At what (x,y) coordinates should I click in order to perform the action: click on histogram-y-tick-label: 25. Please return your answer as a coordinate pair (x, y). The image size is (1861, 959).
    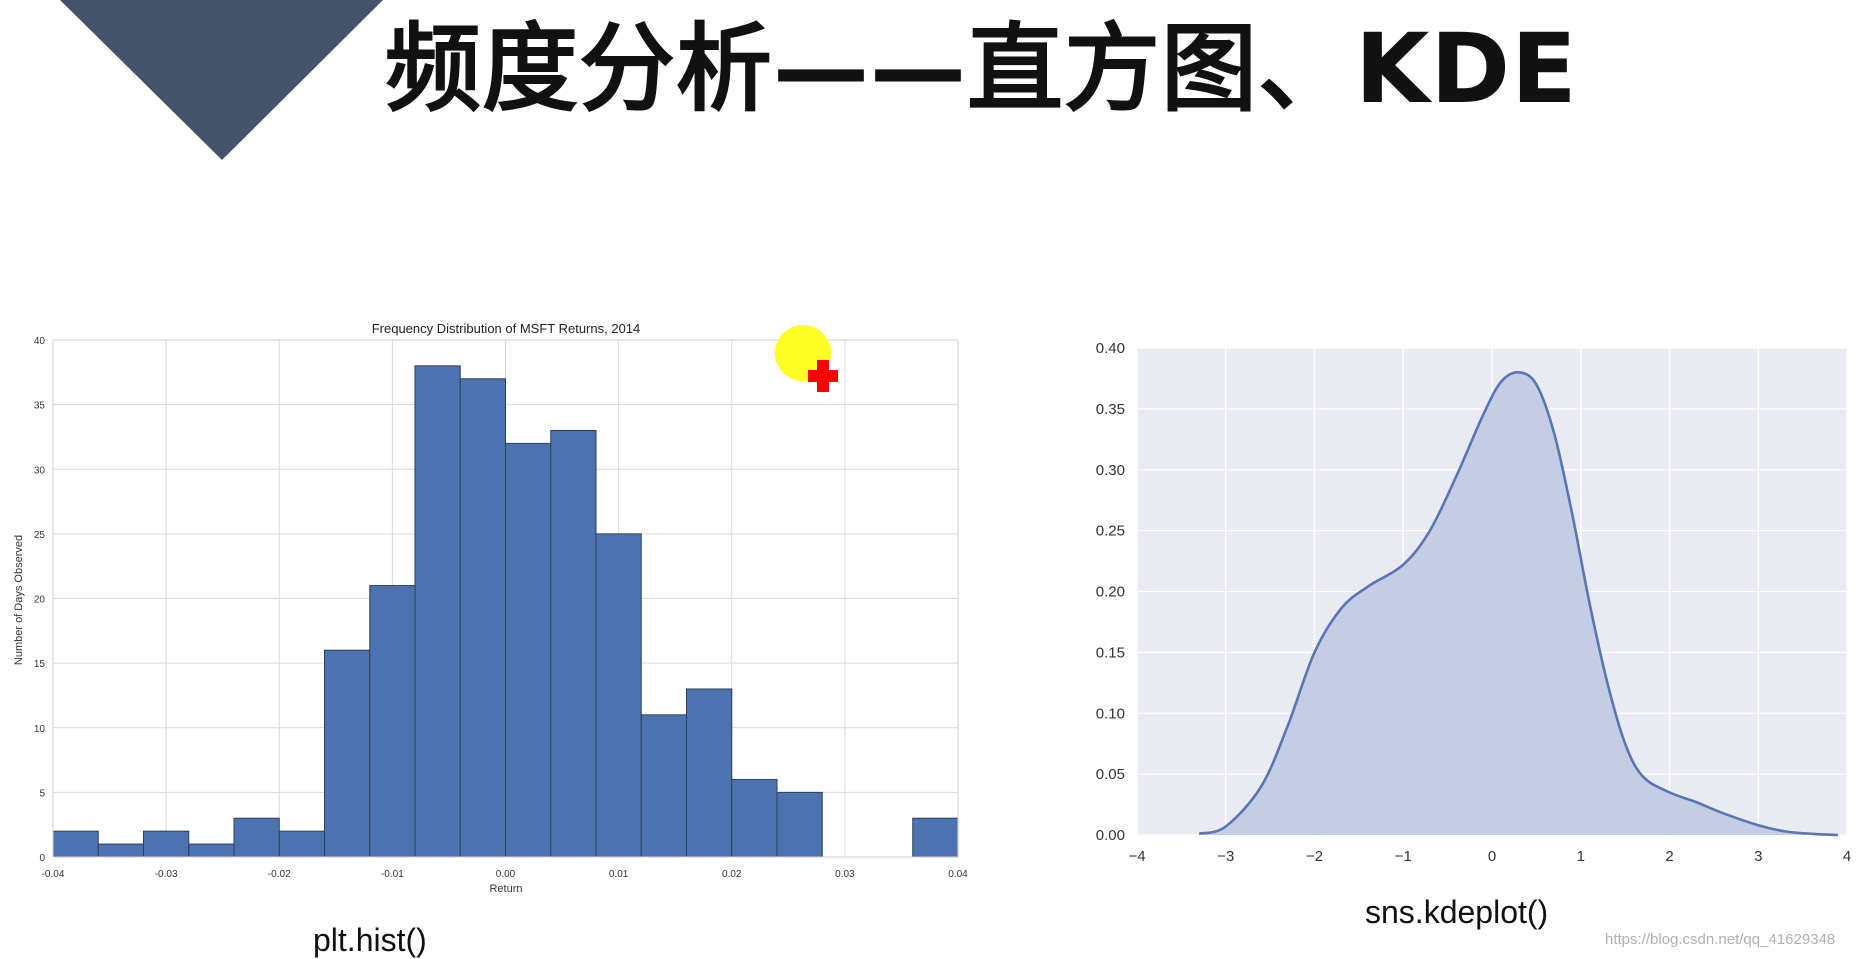
    Looking at the image, I should click on (40, 535).